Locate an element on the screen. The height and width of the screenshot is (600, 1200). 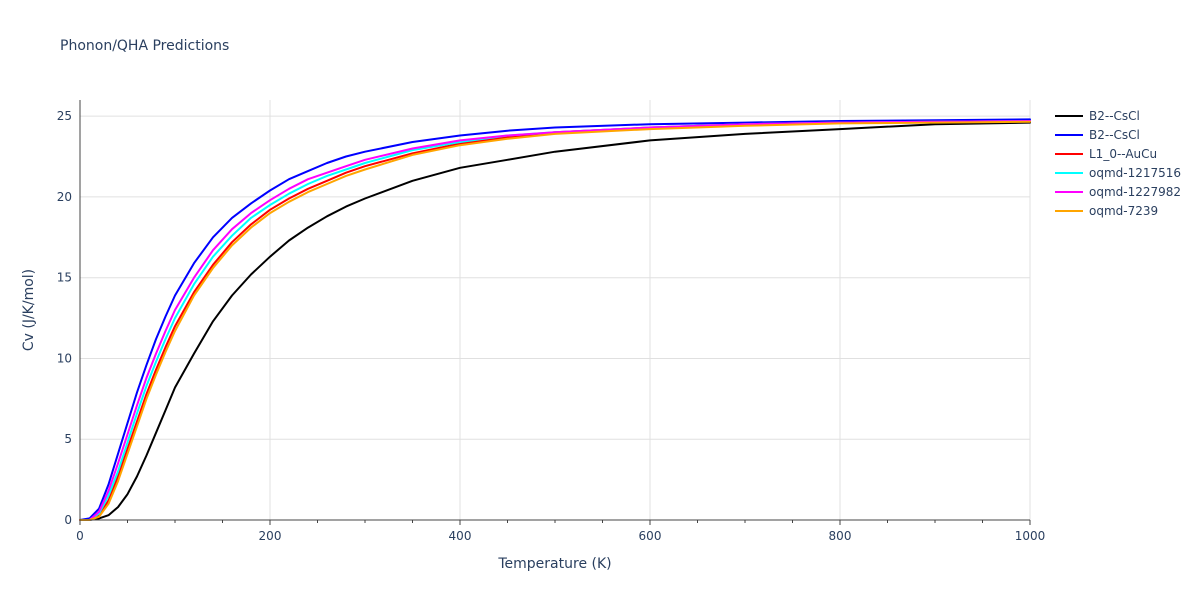
legend-item-5: oqmd-1227982 is located at coordinates (1118, 192).